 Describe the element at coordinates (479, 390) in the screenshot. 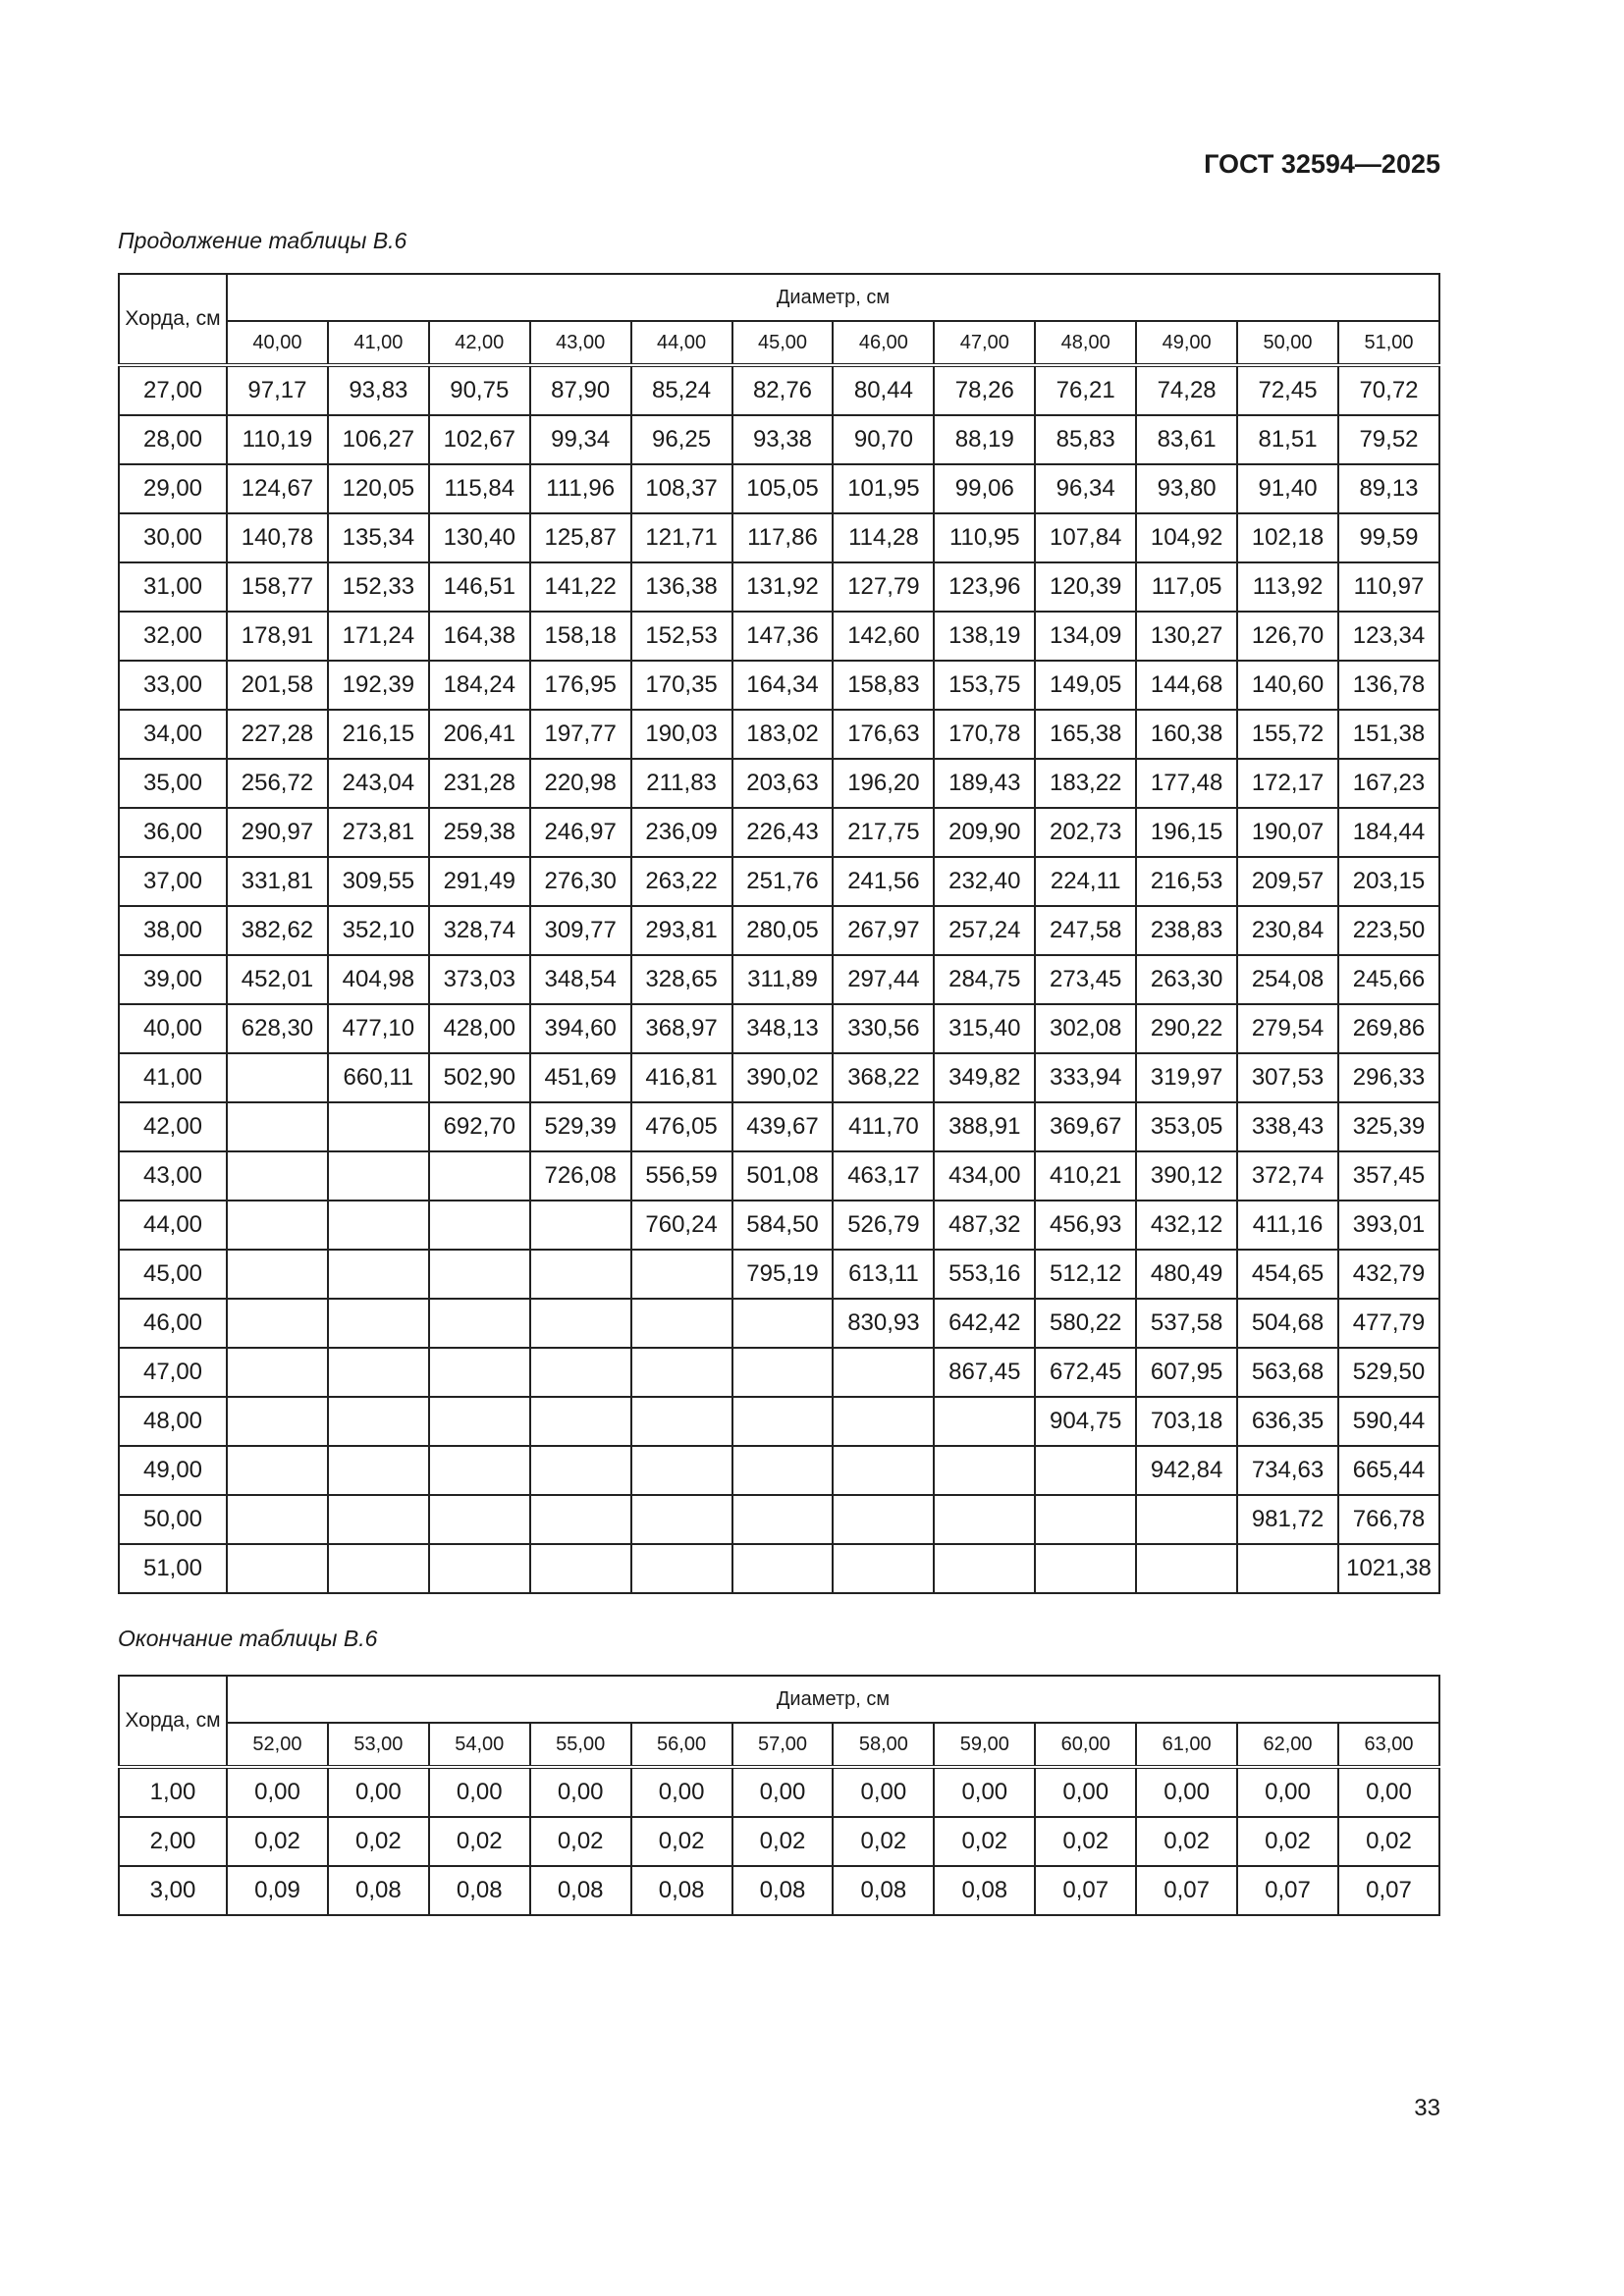

I see `value-cell: 90,75` at that location.